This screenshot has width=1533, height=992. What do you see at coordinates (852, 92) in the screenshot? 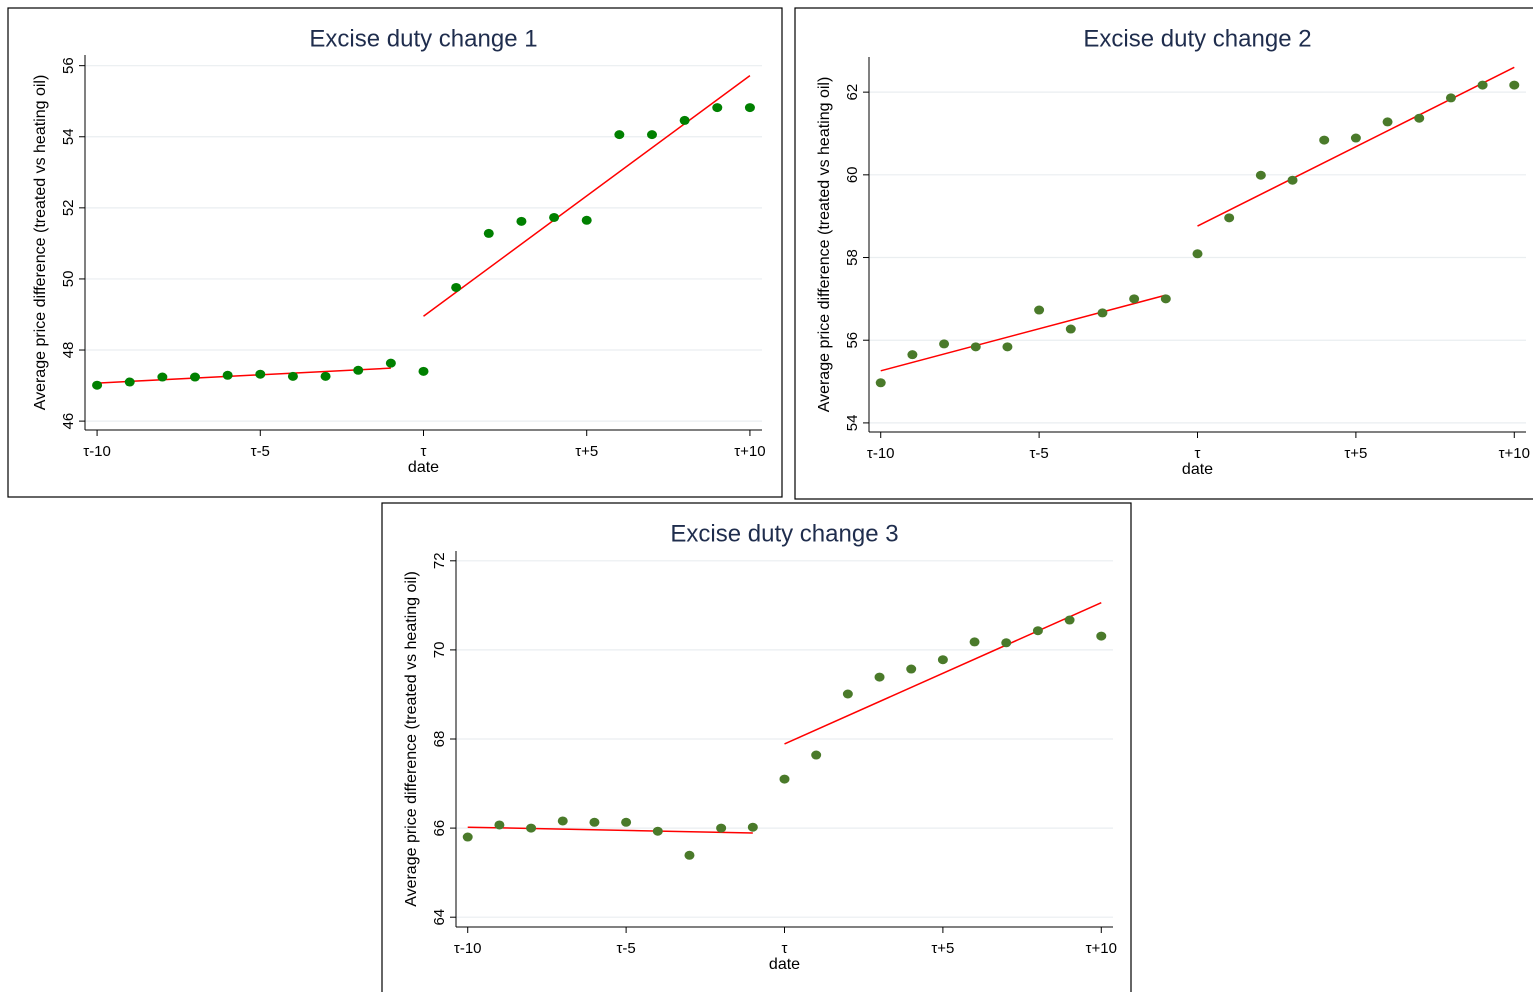
I see `y-tick-label: 62` at bounding box center [852, 92].